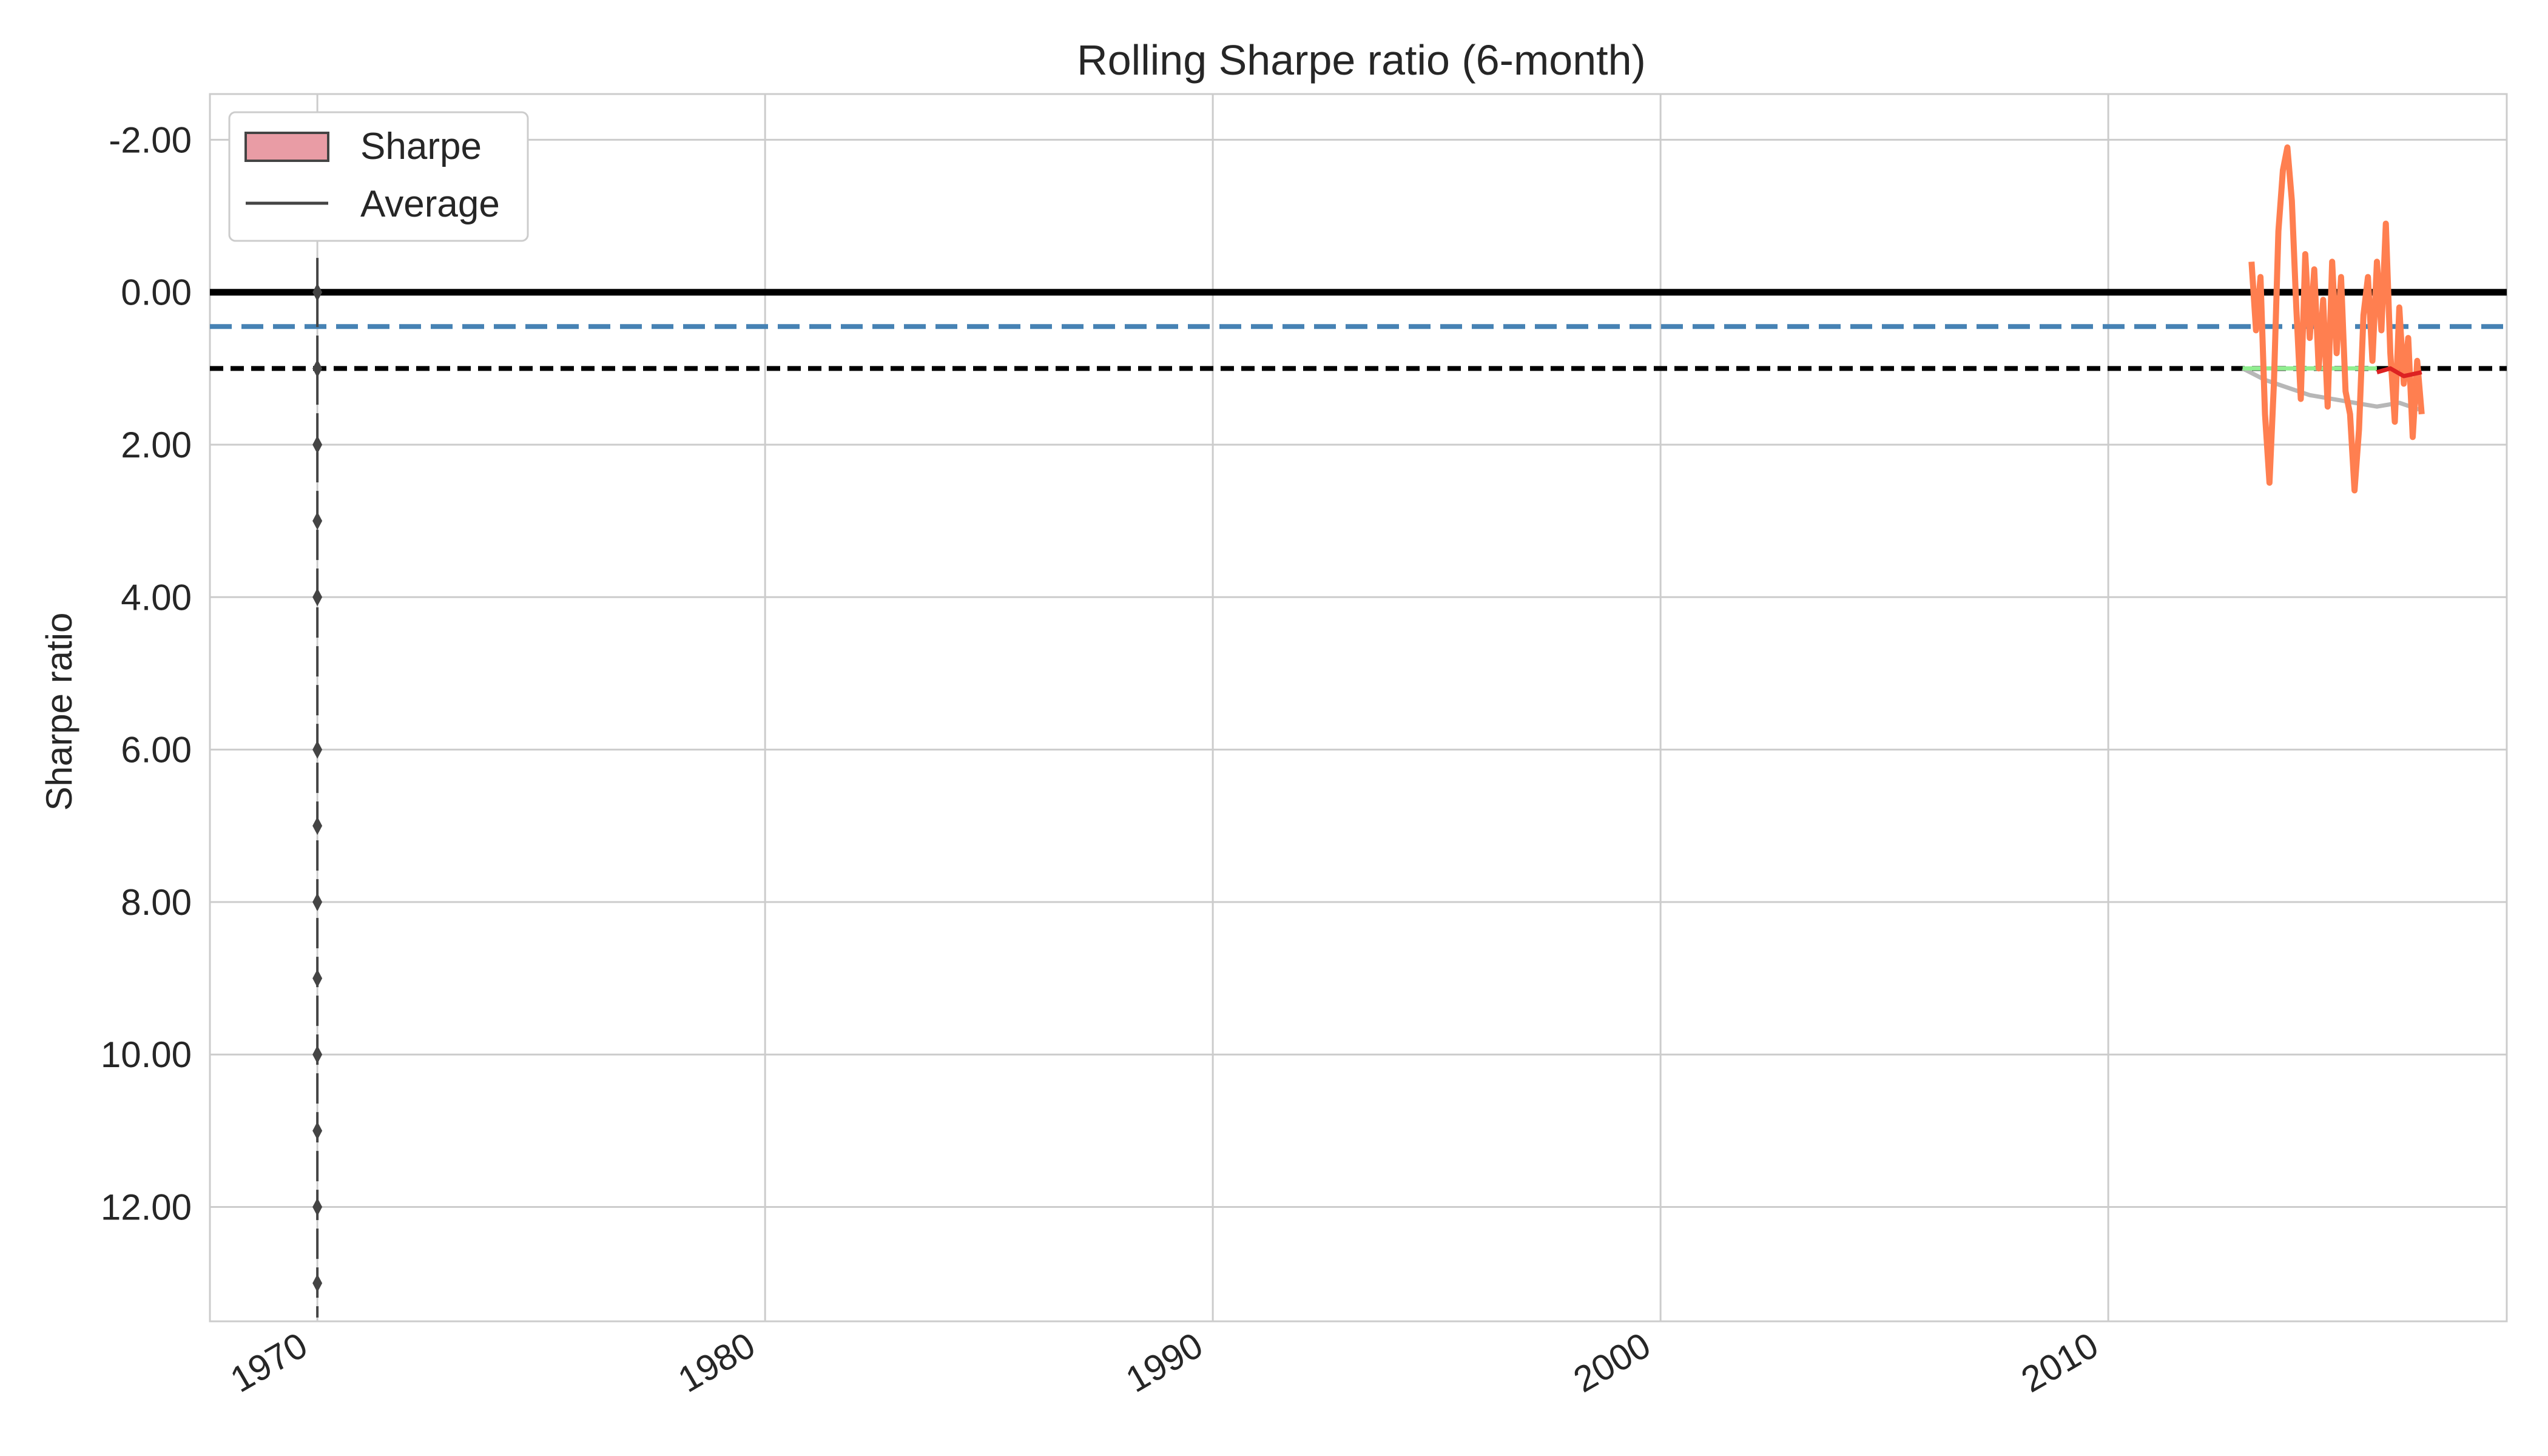 The height and width of the screenshot is (1456, 2548). What do you see at coordinates (156, 597) in the screenshot?
I see `y-tick-label: 4.00` at bounding box center [156, 597].